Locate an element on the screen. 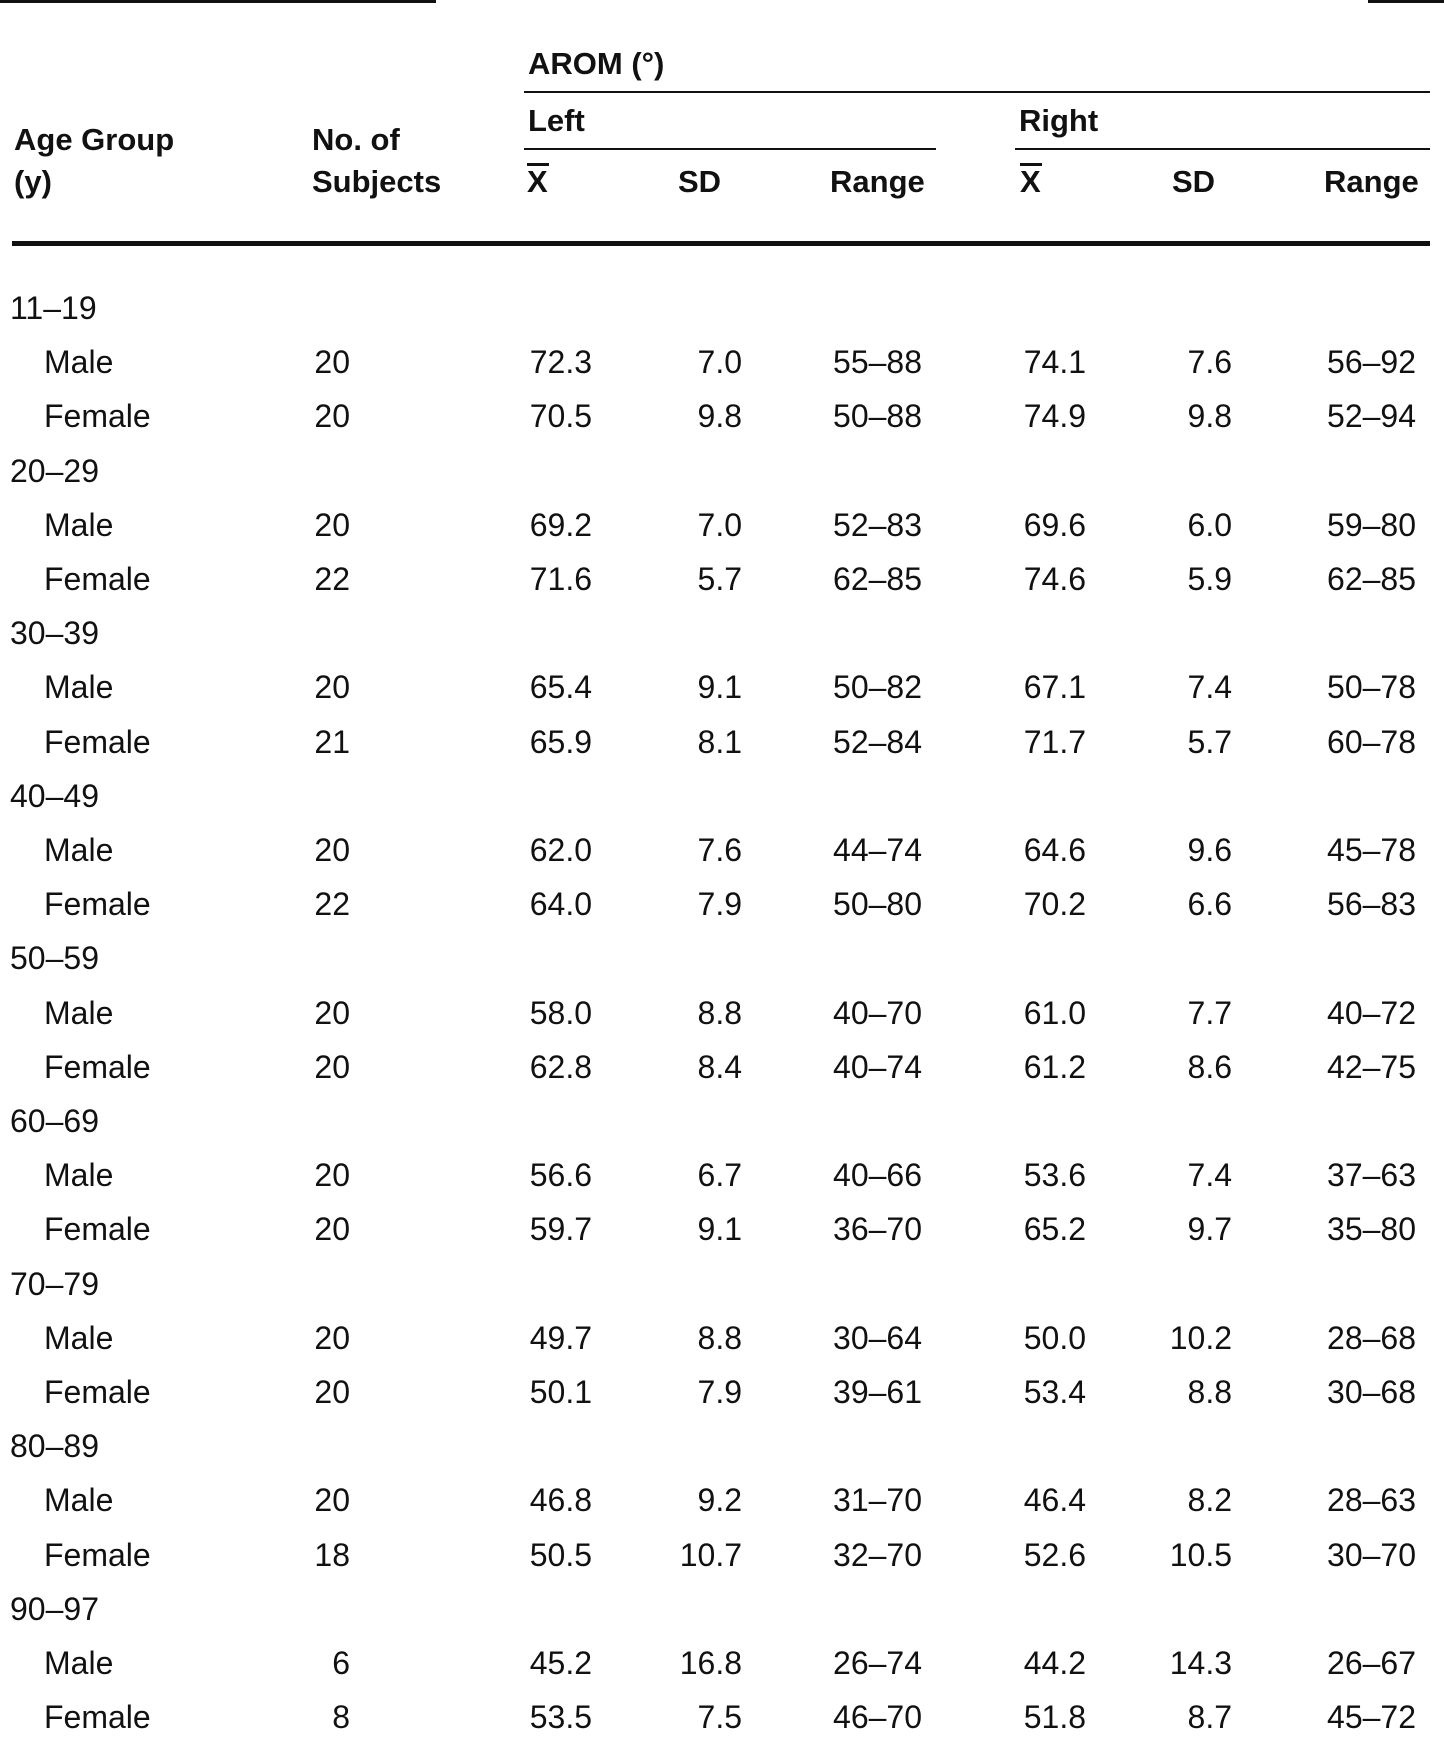 The height and width of the screenshot is (1761, 1444). rsd-cell: 6.0 is located at coordinates (1209, 524).